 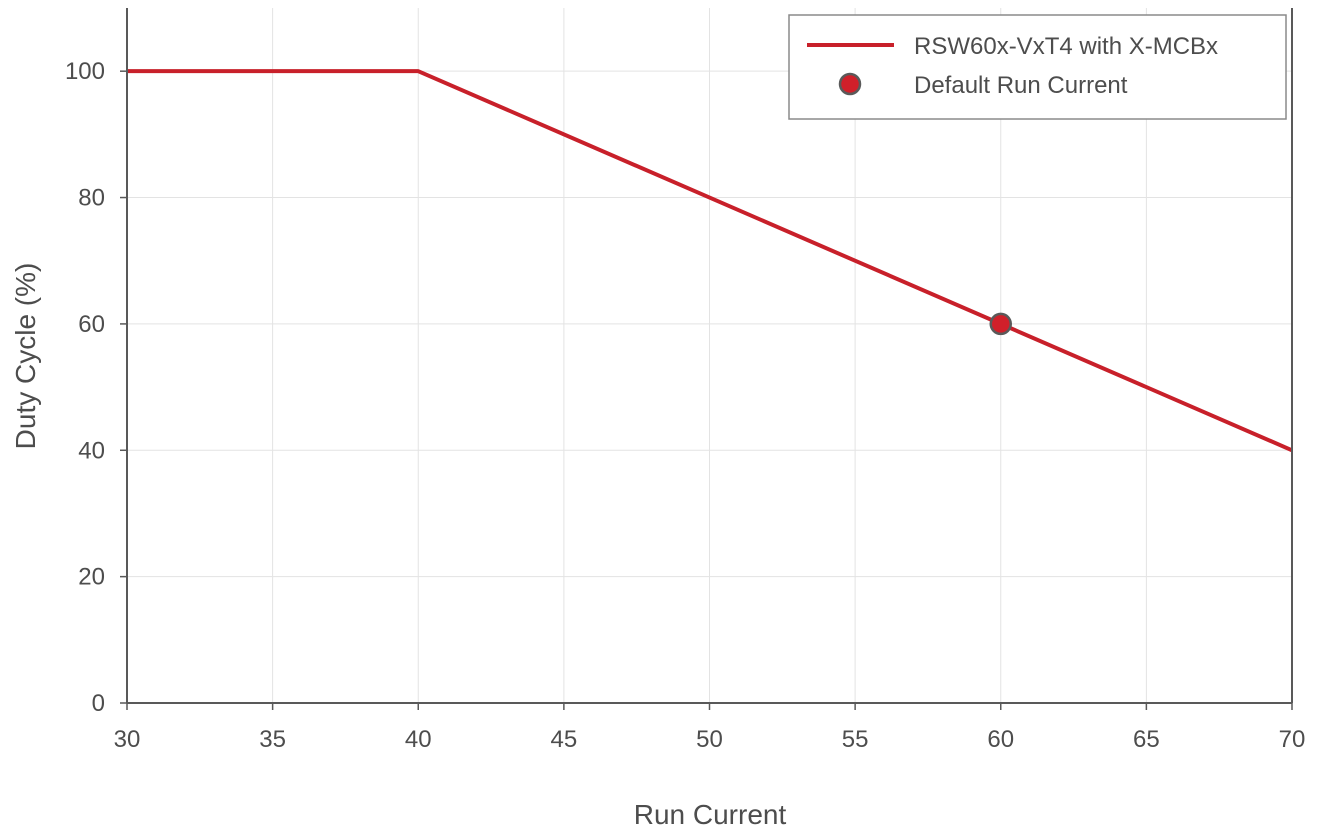 What do you see at coordinates (1292, 739) in the screenshot?
I see `x-tick-label: 70` at bounding box center [1292, 739].